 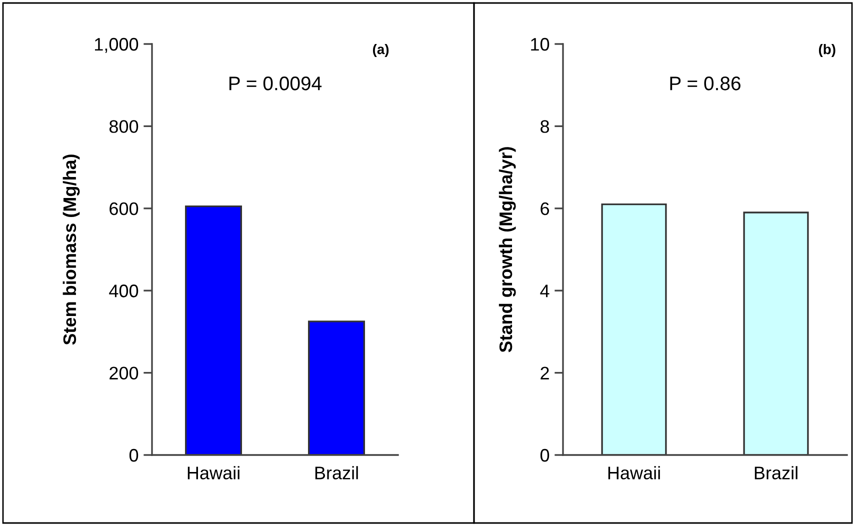 What do you see at coordinates (123, 126) in the screenshot?
I see `y-tick-label: 800` at bounding box center [123, 126].